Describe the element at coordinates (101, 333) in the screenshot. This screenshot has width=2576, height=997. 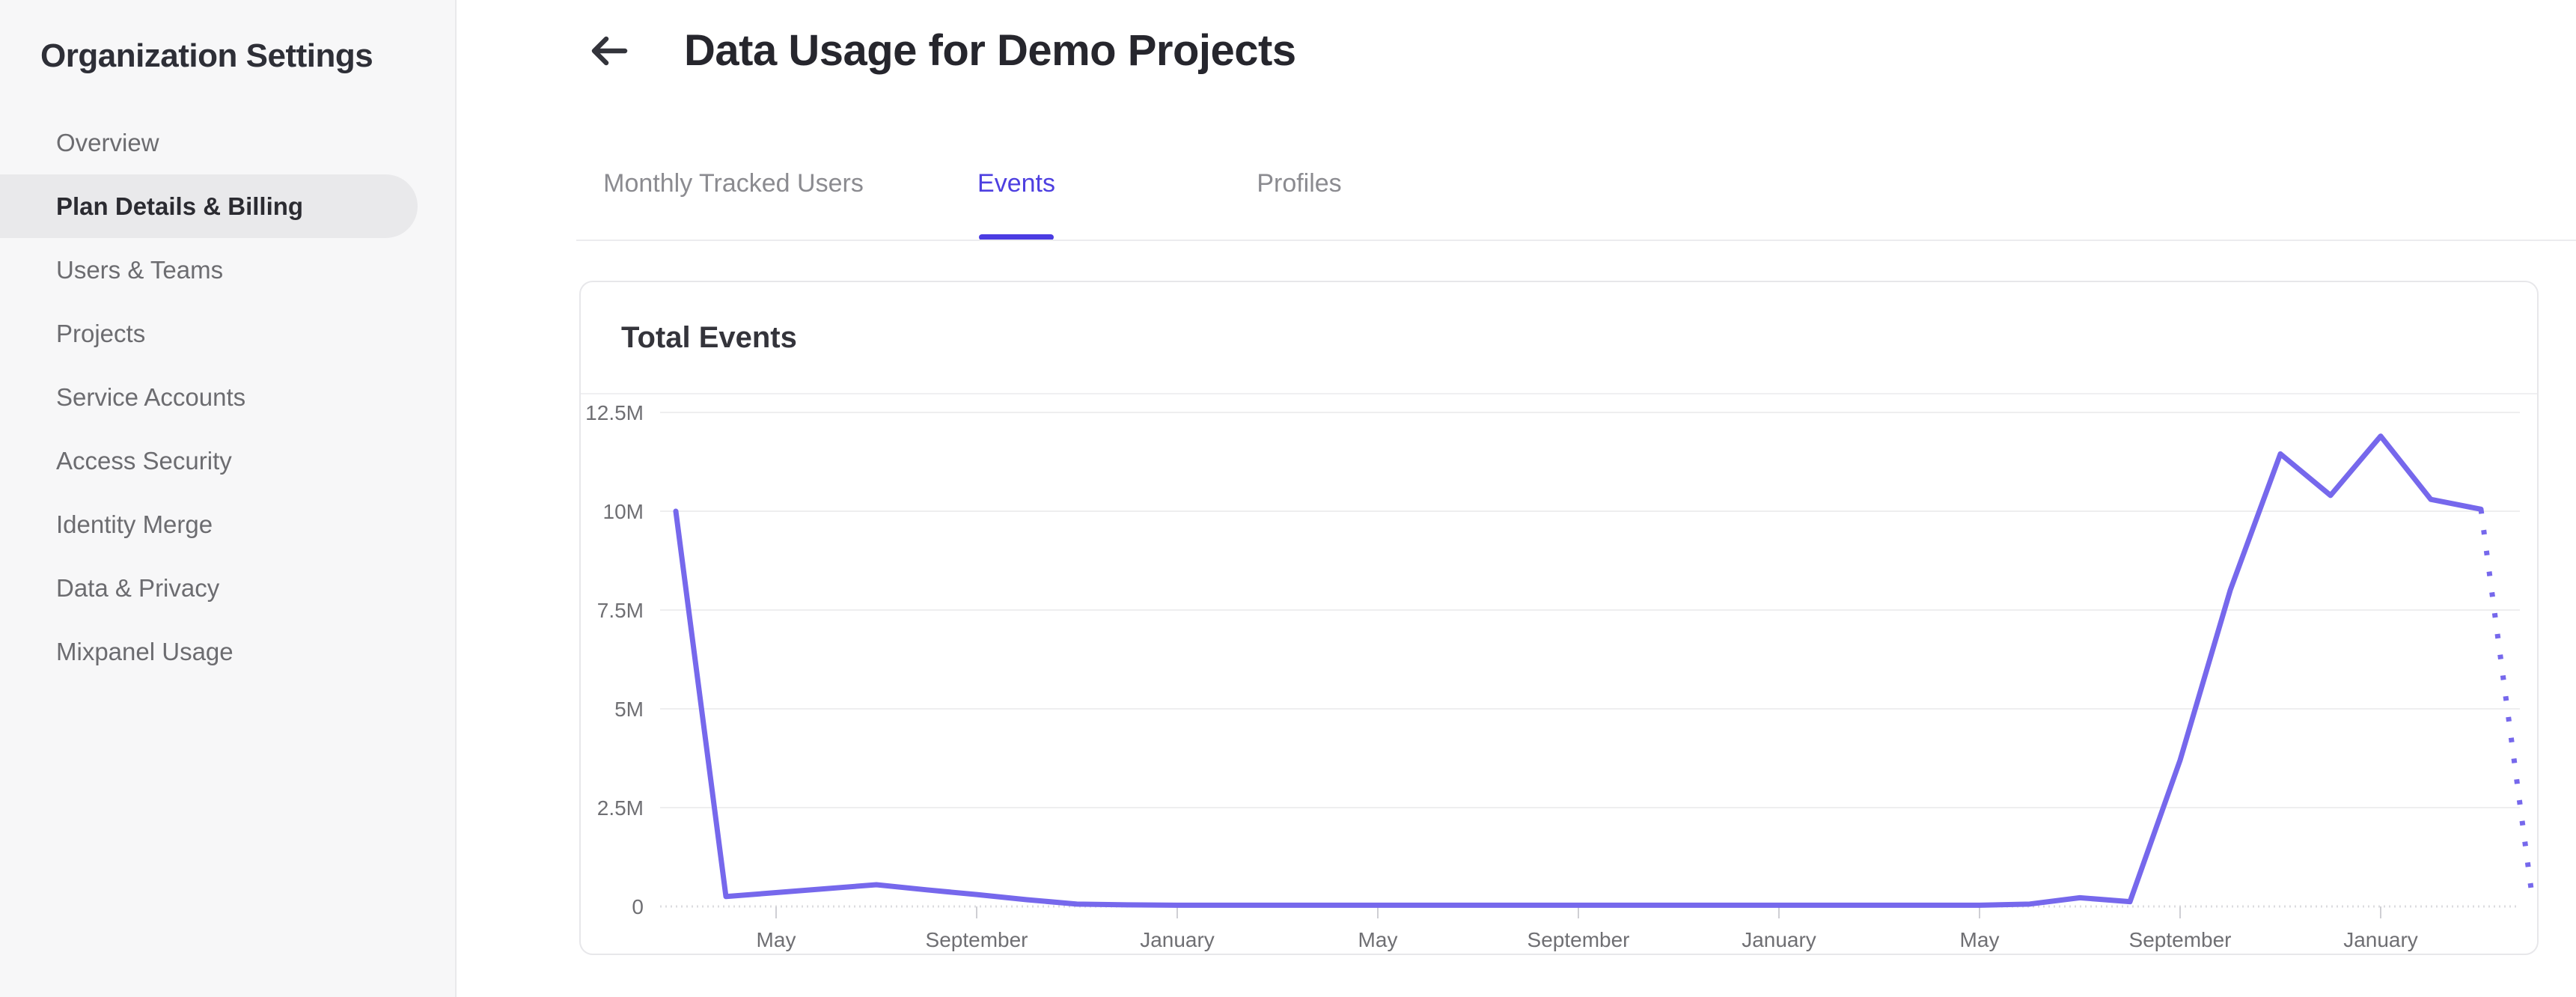
I see `sidebar-item-projects: Projects` at that location.